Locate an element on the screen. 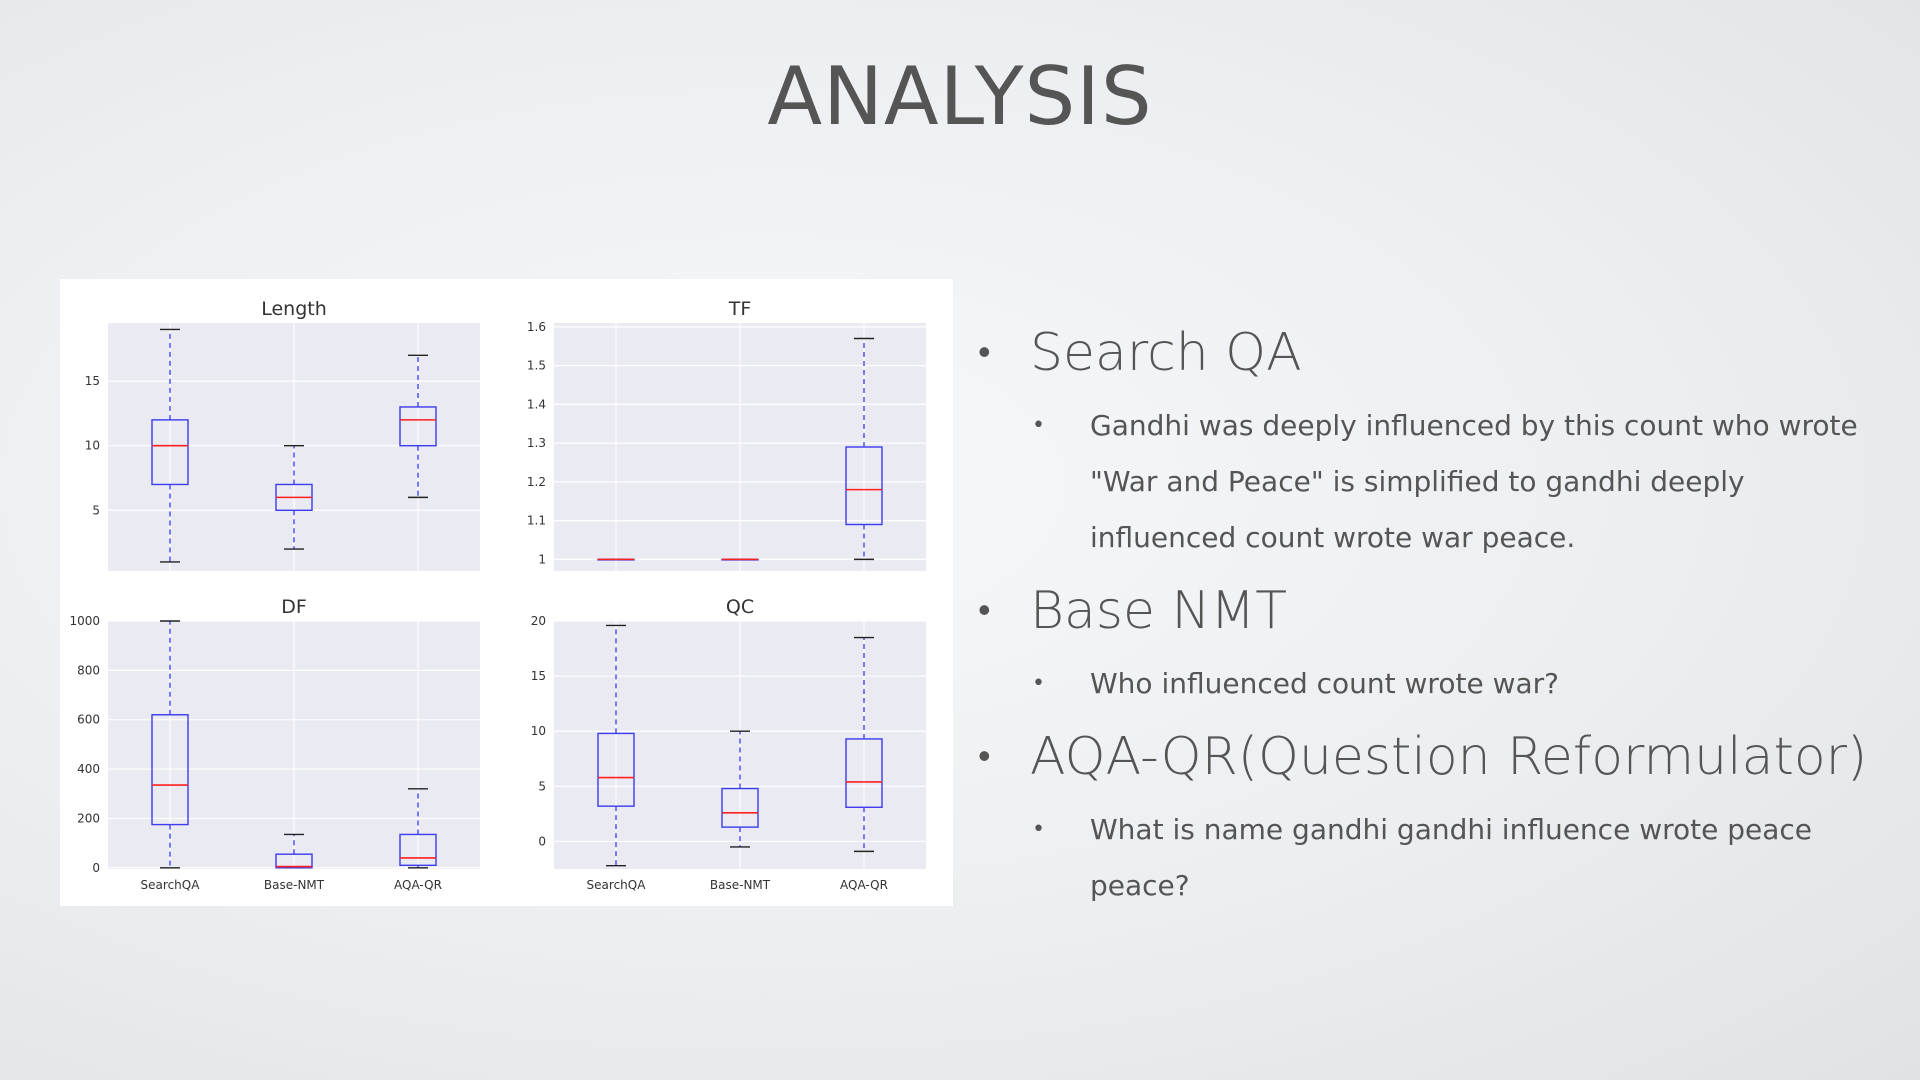 The image size is (1920, 1080). panel-length: 5 10 15 Length is located at coordinates (282, 434).